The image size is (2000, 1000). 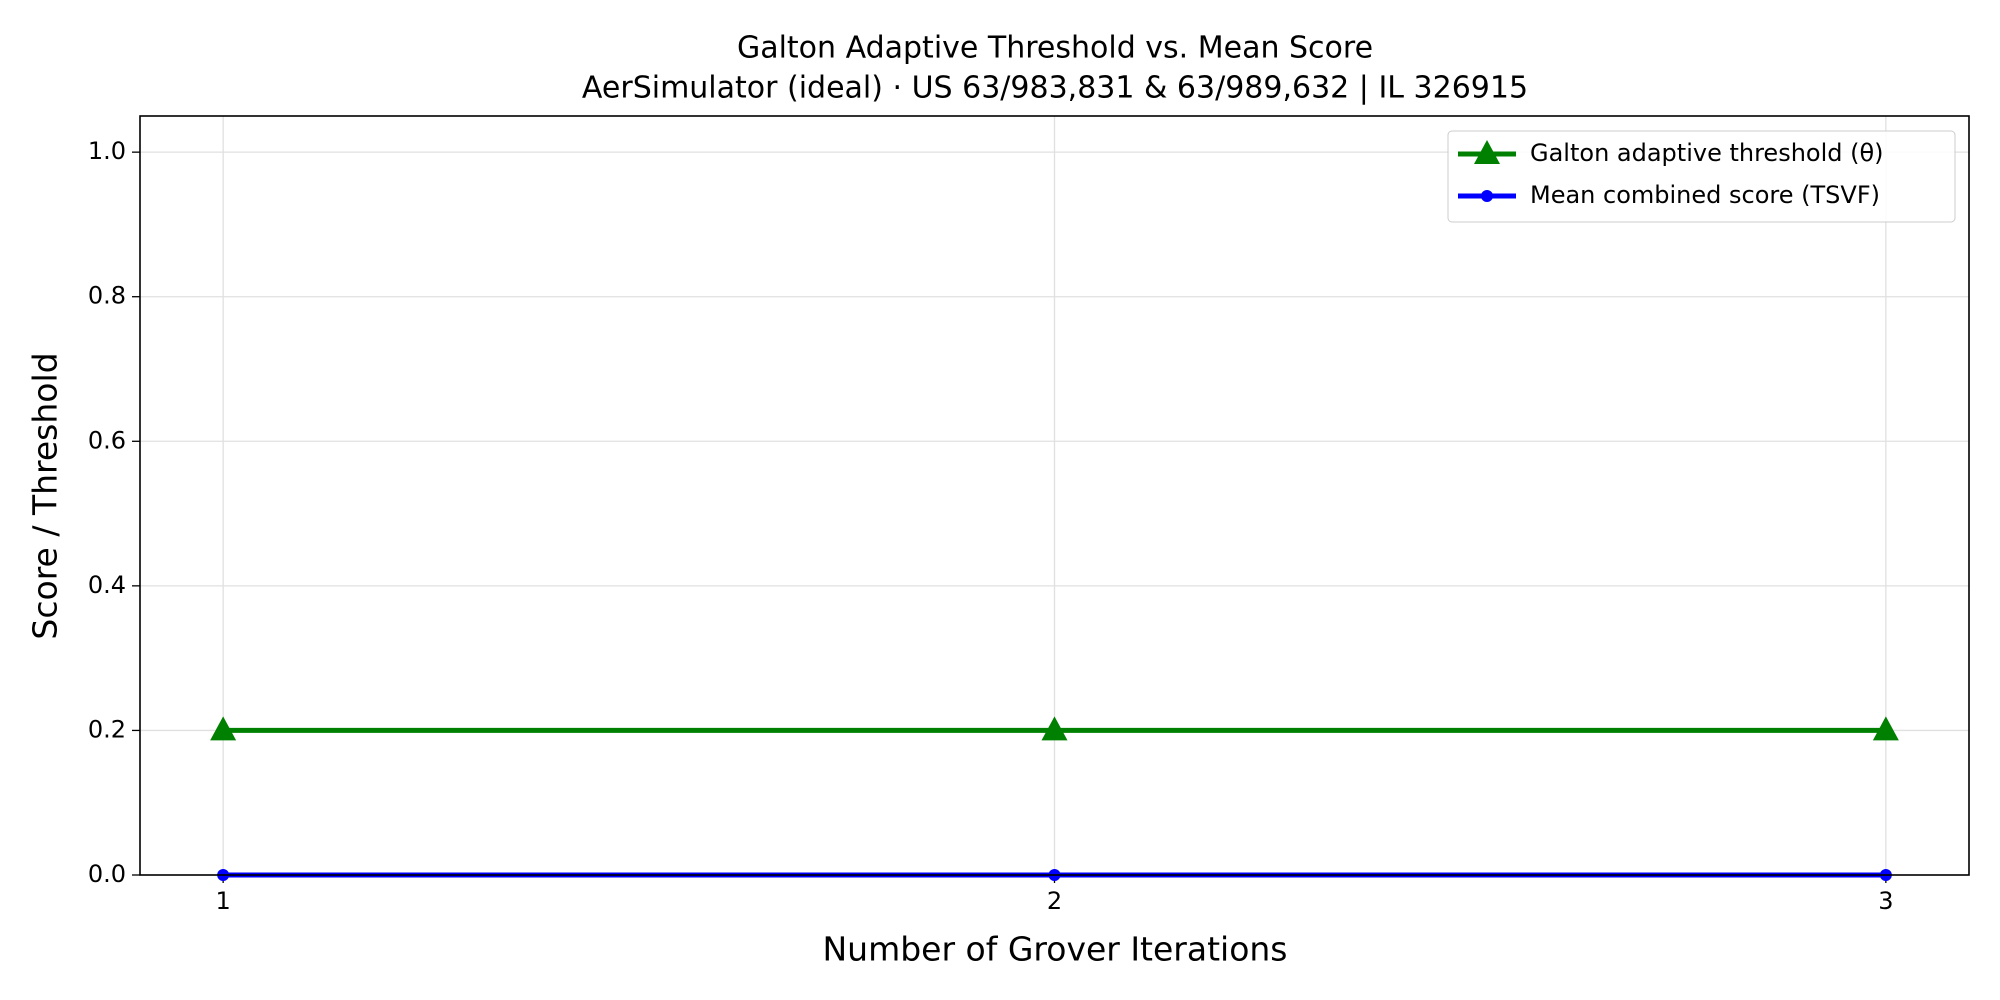 What do you see at coordinates (107, 296) in the screenshot?
I see `y-tick-label: 0.8` at bounding box center [107, 296].